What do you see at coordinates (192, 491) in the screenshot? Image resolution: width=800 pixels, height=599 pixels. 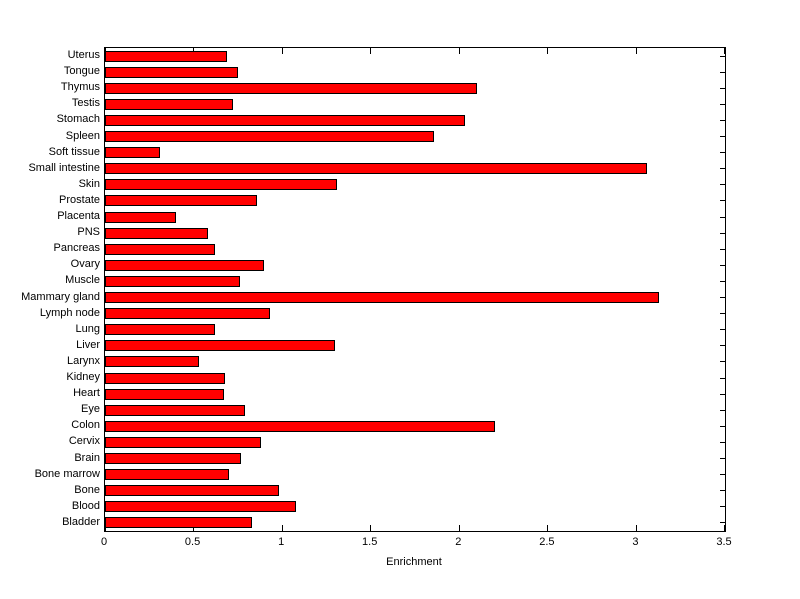 I see `bar-bone` at bounding box center [192, 491].